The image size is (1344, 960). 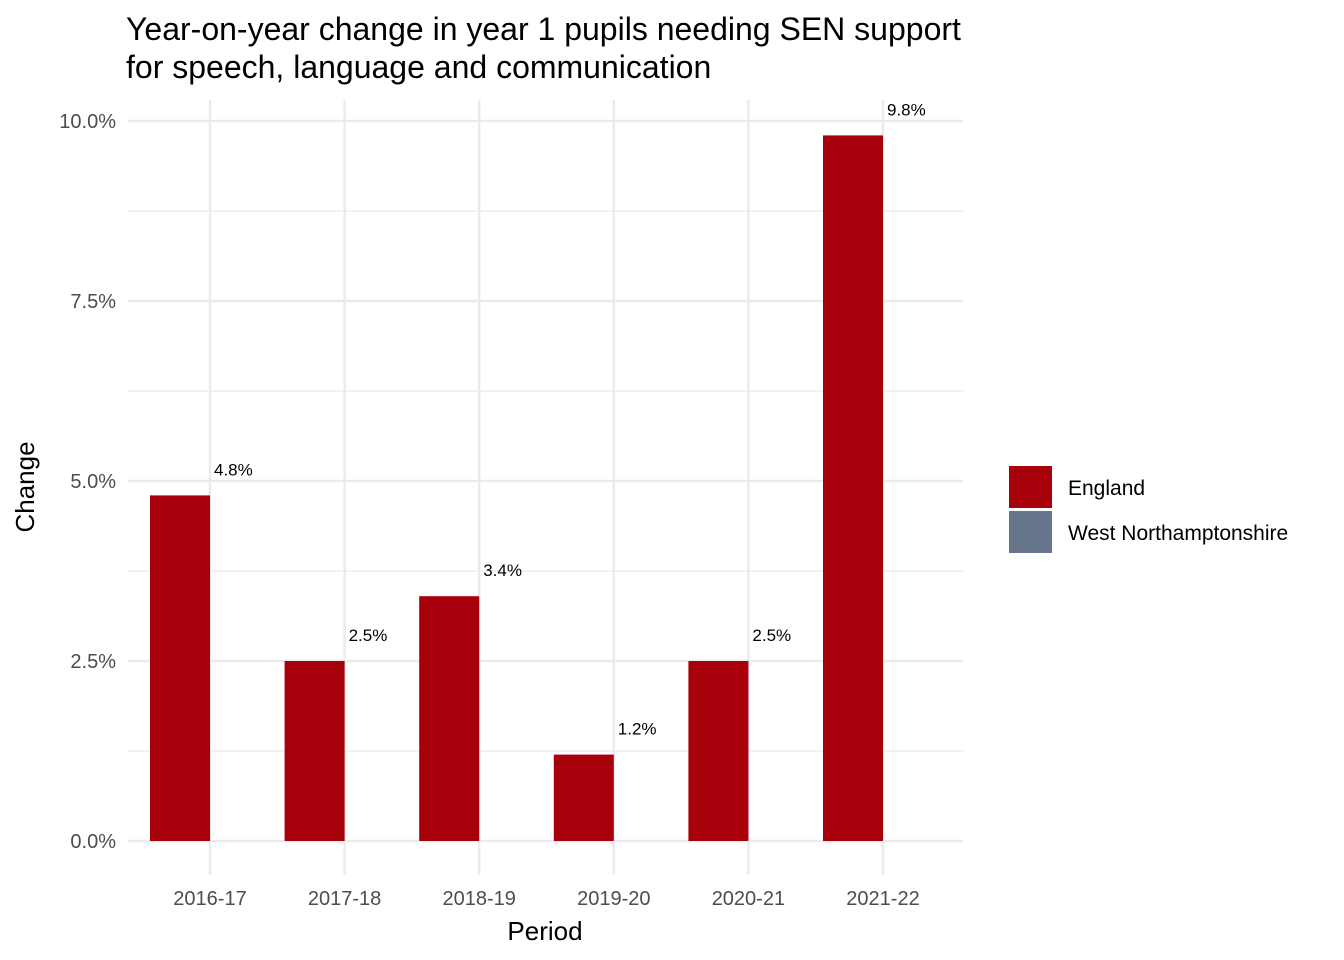 What do you see at coordinates (368, 635) in the screenshot?
I see `data-label-2017-18: 2.5%` at bounding box center [368, 635].